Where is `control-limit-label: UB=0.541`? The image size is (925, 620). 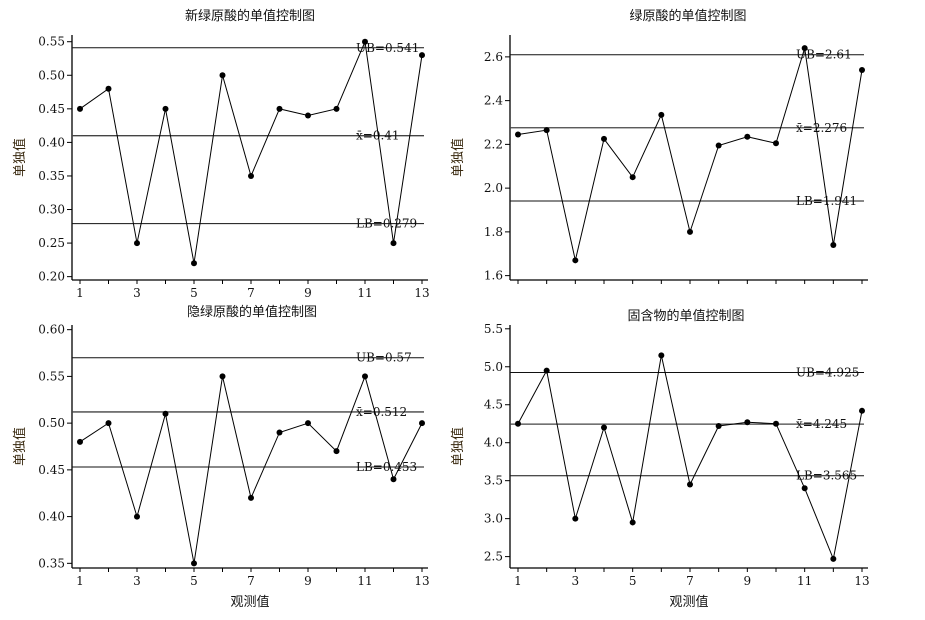 control-limit-label: UB=0.541 is located at coordinates (387, 48).